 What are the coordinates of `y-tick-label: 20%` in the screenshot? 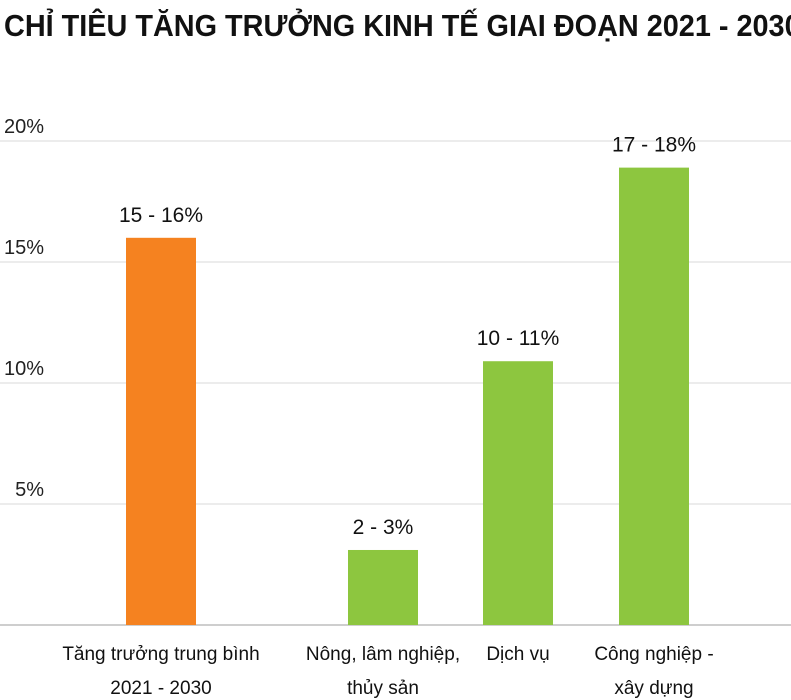 It's located at (24, 127).